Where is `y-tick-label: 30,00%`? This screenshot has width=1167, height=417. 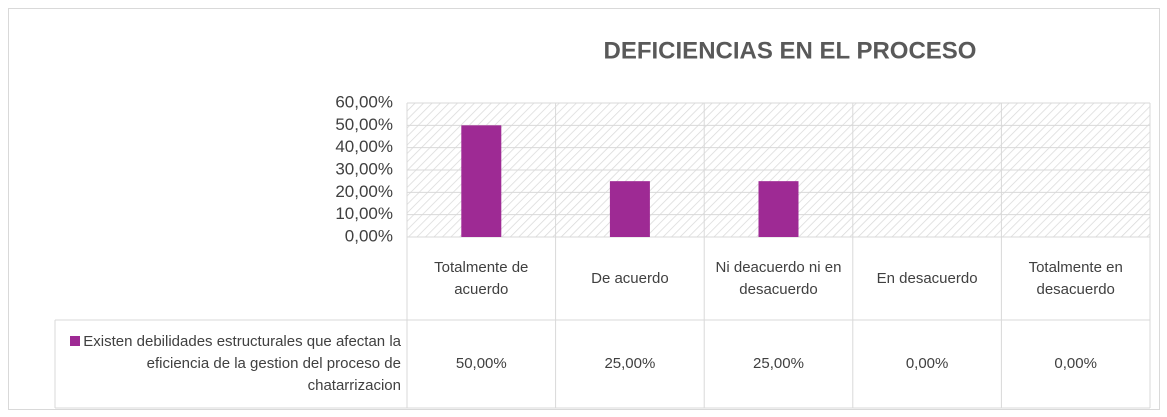 y-tick-label: 30,00% is located at coordinates (364, 168).